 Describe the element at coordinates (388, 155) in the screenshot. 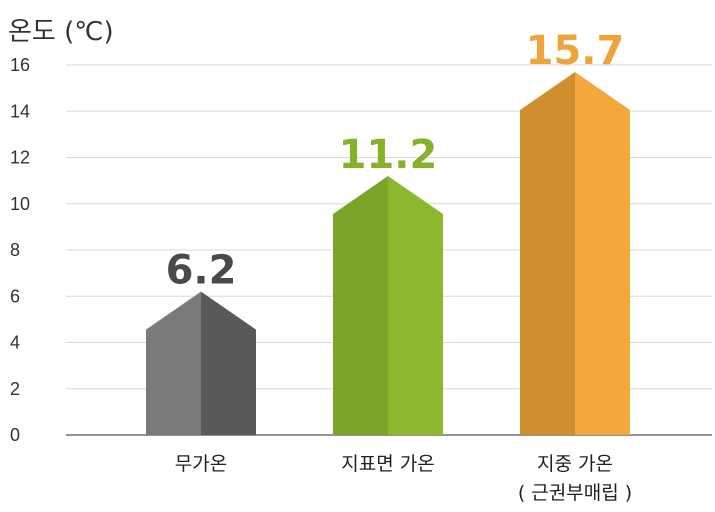

I see `data-label: 11.2` at that location.